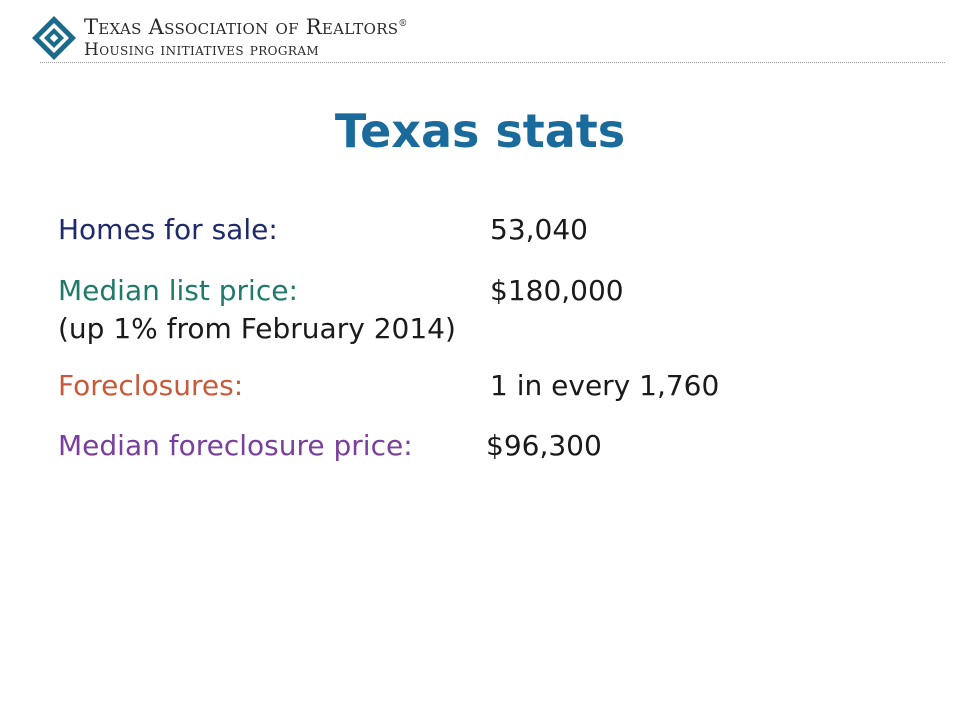 This screenshot has width=960, height=720. I want to click on stat-median-foreclosure-price: Median foreclosure price: $96,300, so click(488, 446).